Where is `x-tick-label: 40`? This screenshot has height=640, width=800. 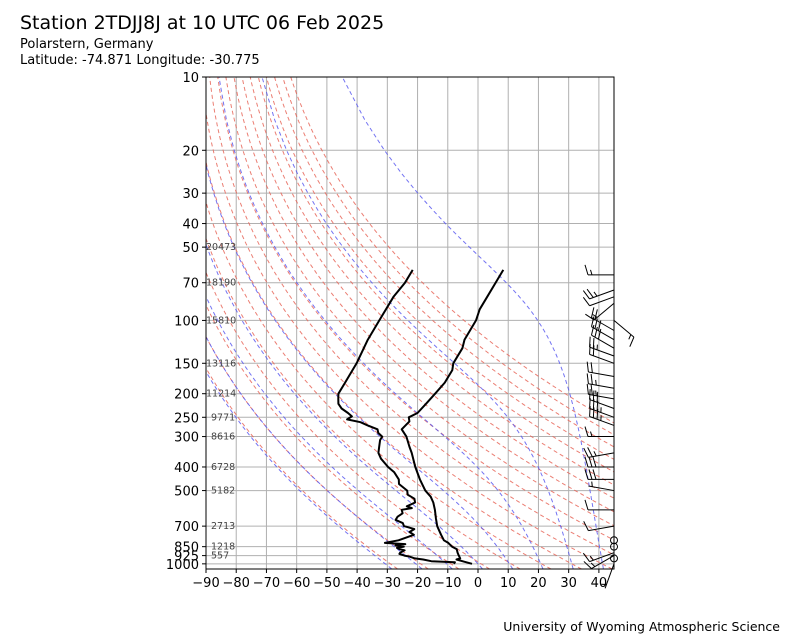 x-tick-label: 40 is located at coordinates (599, 583).